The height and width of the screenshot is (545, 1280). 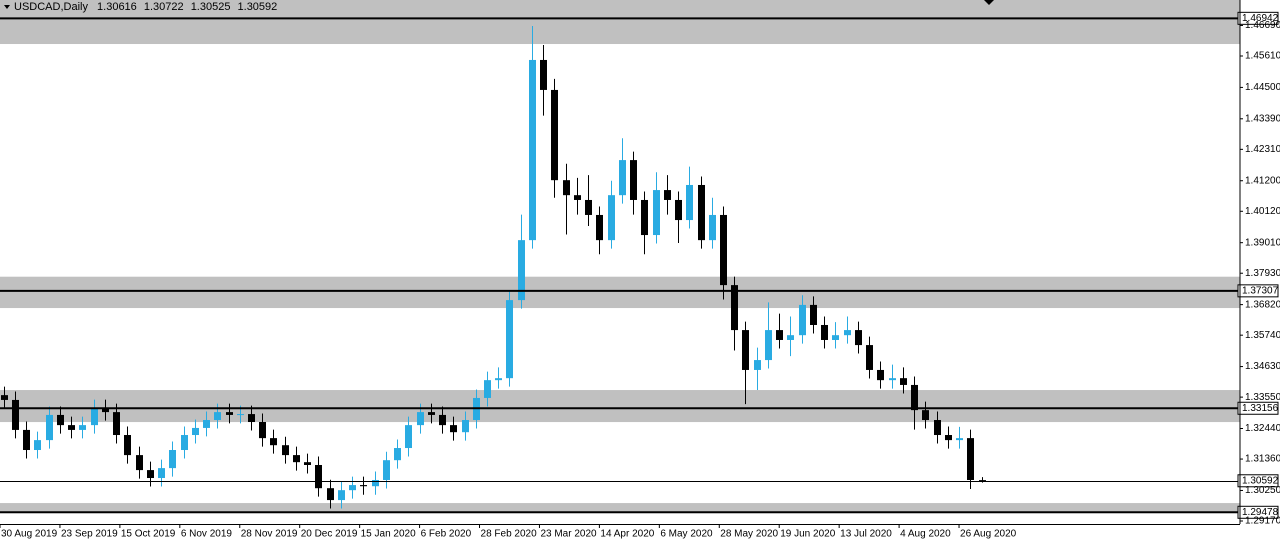 I want to click on y-tick-label: 1.42310, so click(x=1262, y=149).